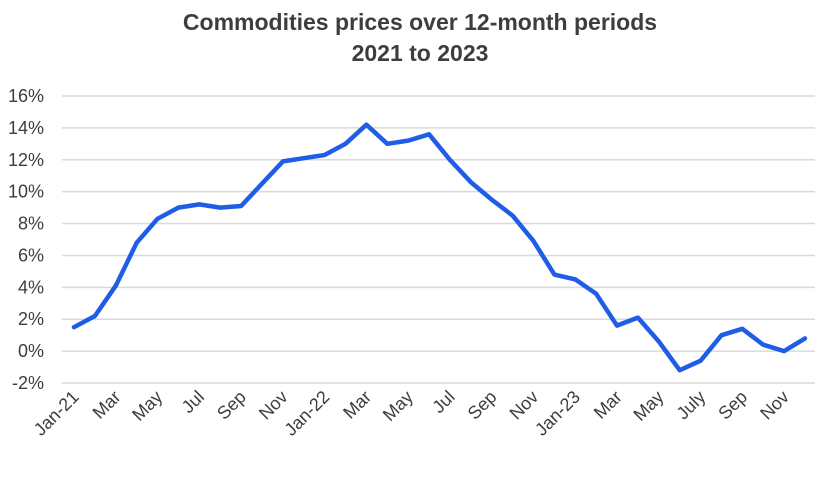  I want to click on x-tick-label: Jan-23, so click(557, 413).